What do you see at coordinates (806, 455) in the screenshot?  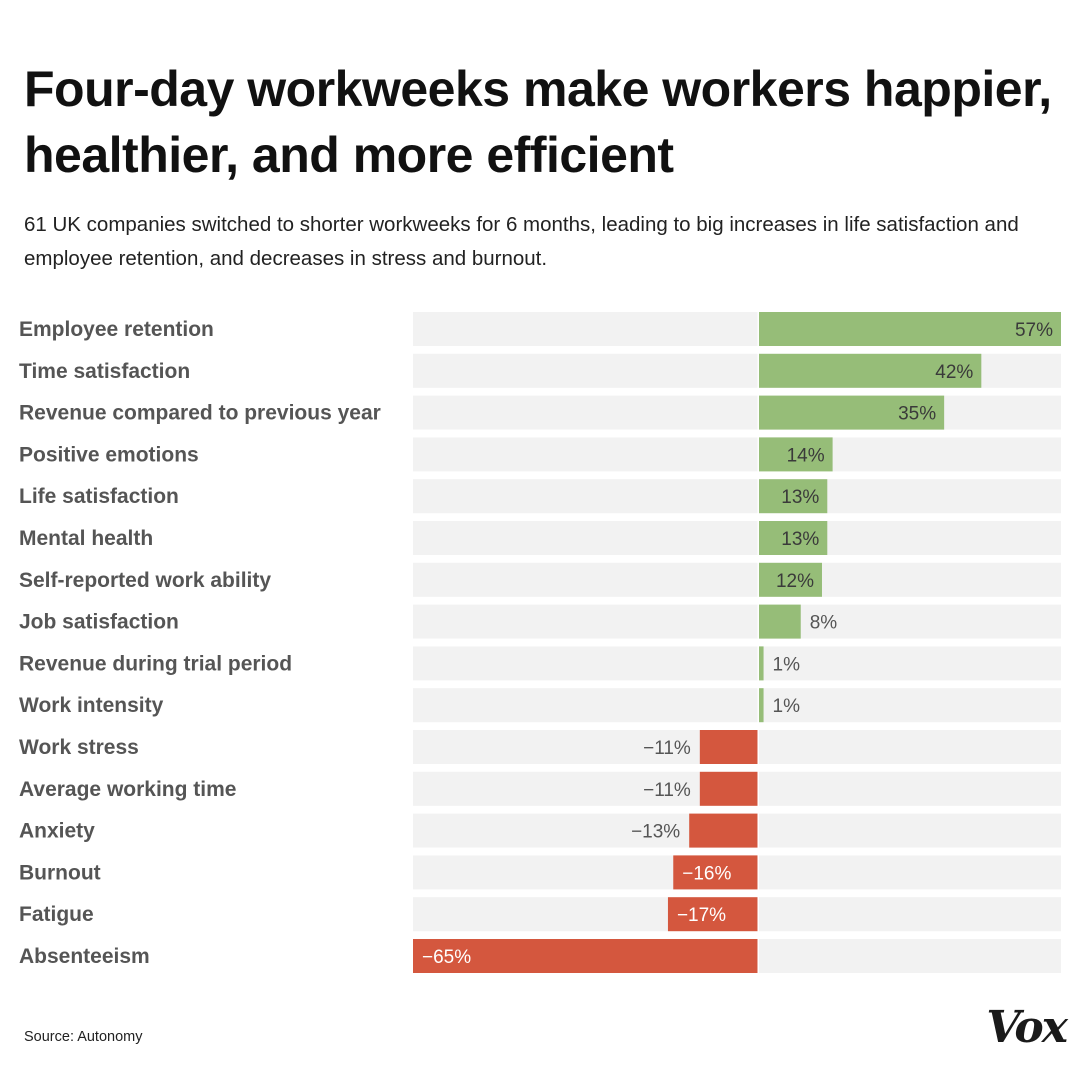 I see `value-label: 14%` at bounding box center [806, 455].